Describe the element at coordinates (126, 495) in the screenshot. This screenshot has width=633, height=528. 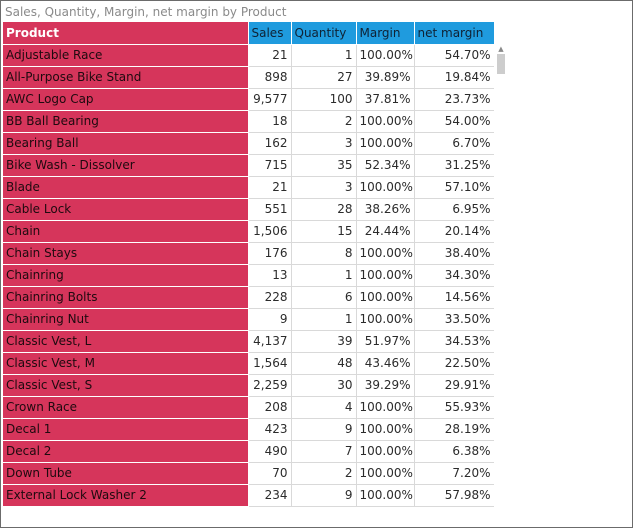
I see `cell-product: External Lock Washer 2` at that location.